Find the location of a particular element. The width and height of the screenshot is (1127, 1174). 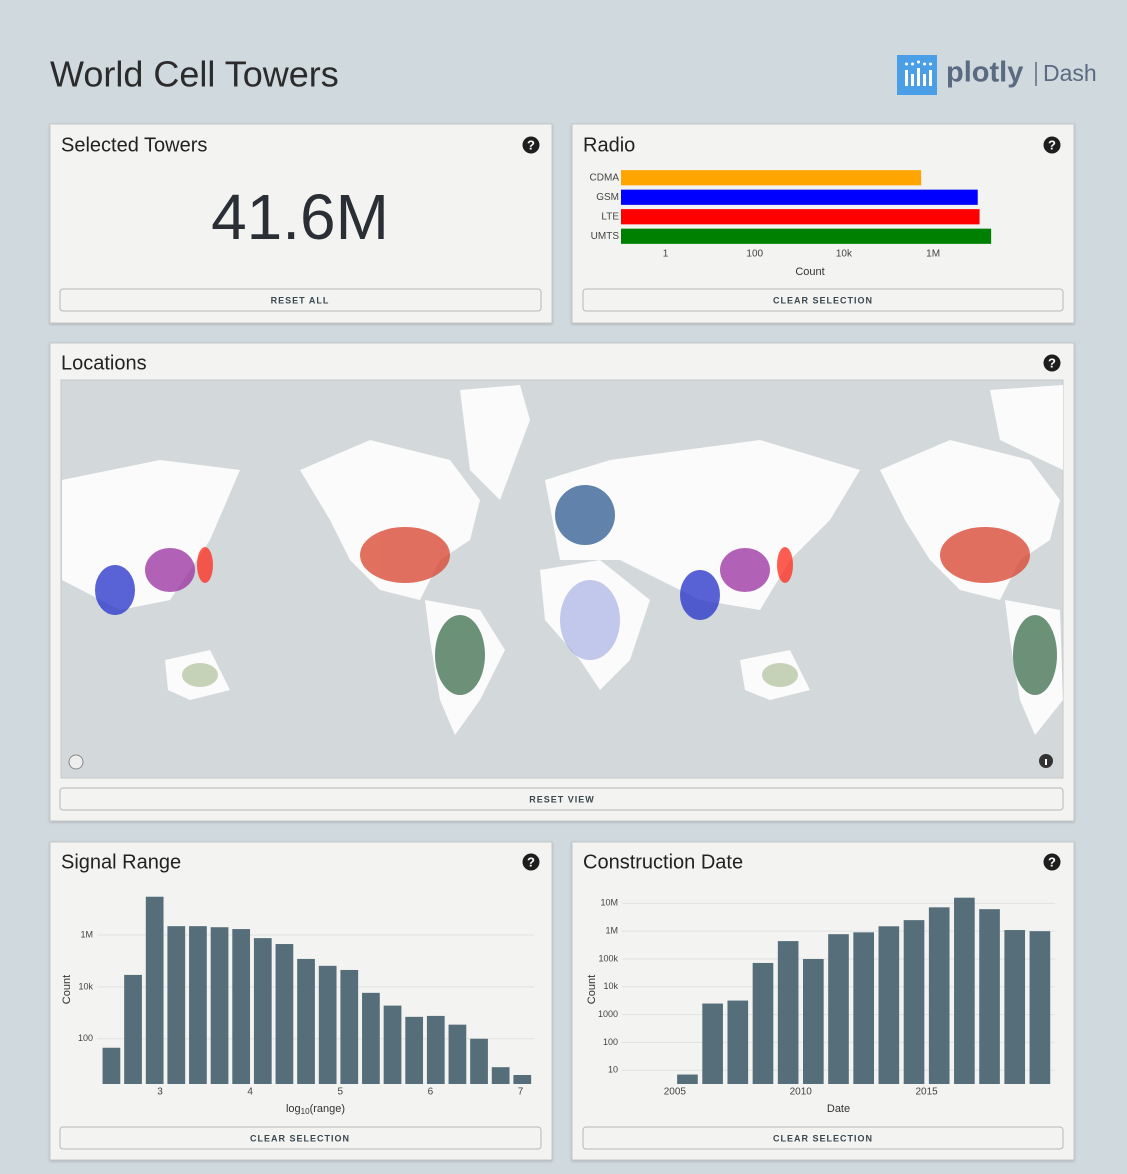

y-tick-label: 10M is located at coordinates (609, 903).